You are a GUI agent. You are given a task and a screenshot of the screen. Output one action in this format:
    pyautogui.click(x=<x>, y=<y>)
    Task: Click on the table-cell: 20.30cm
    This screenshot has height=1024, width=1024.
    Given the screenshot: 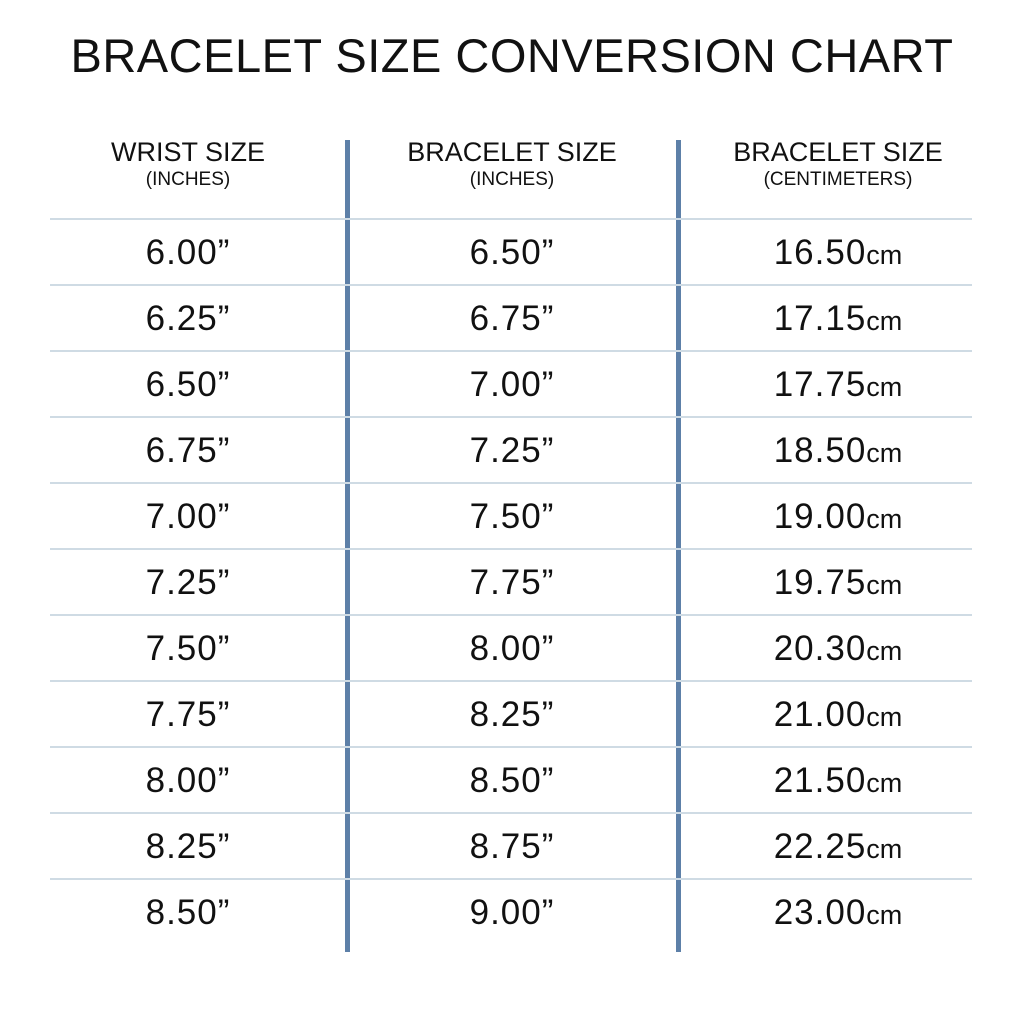 What is the action you would take?
    pyautogui.click(x=838, y=649)
    